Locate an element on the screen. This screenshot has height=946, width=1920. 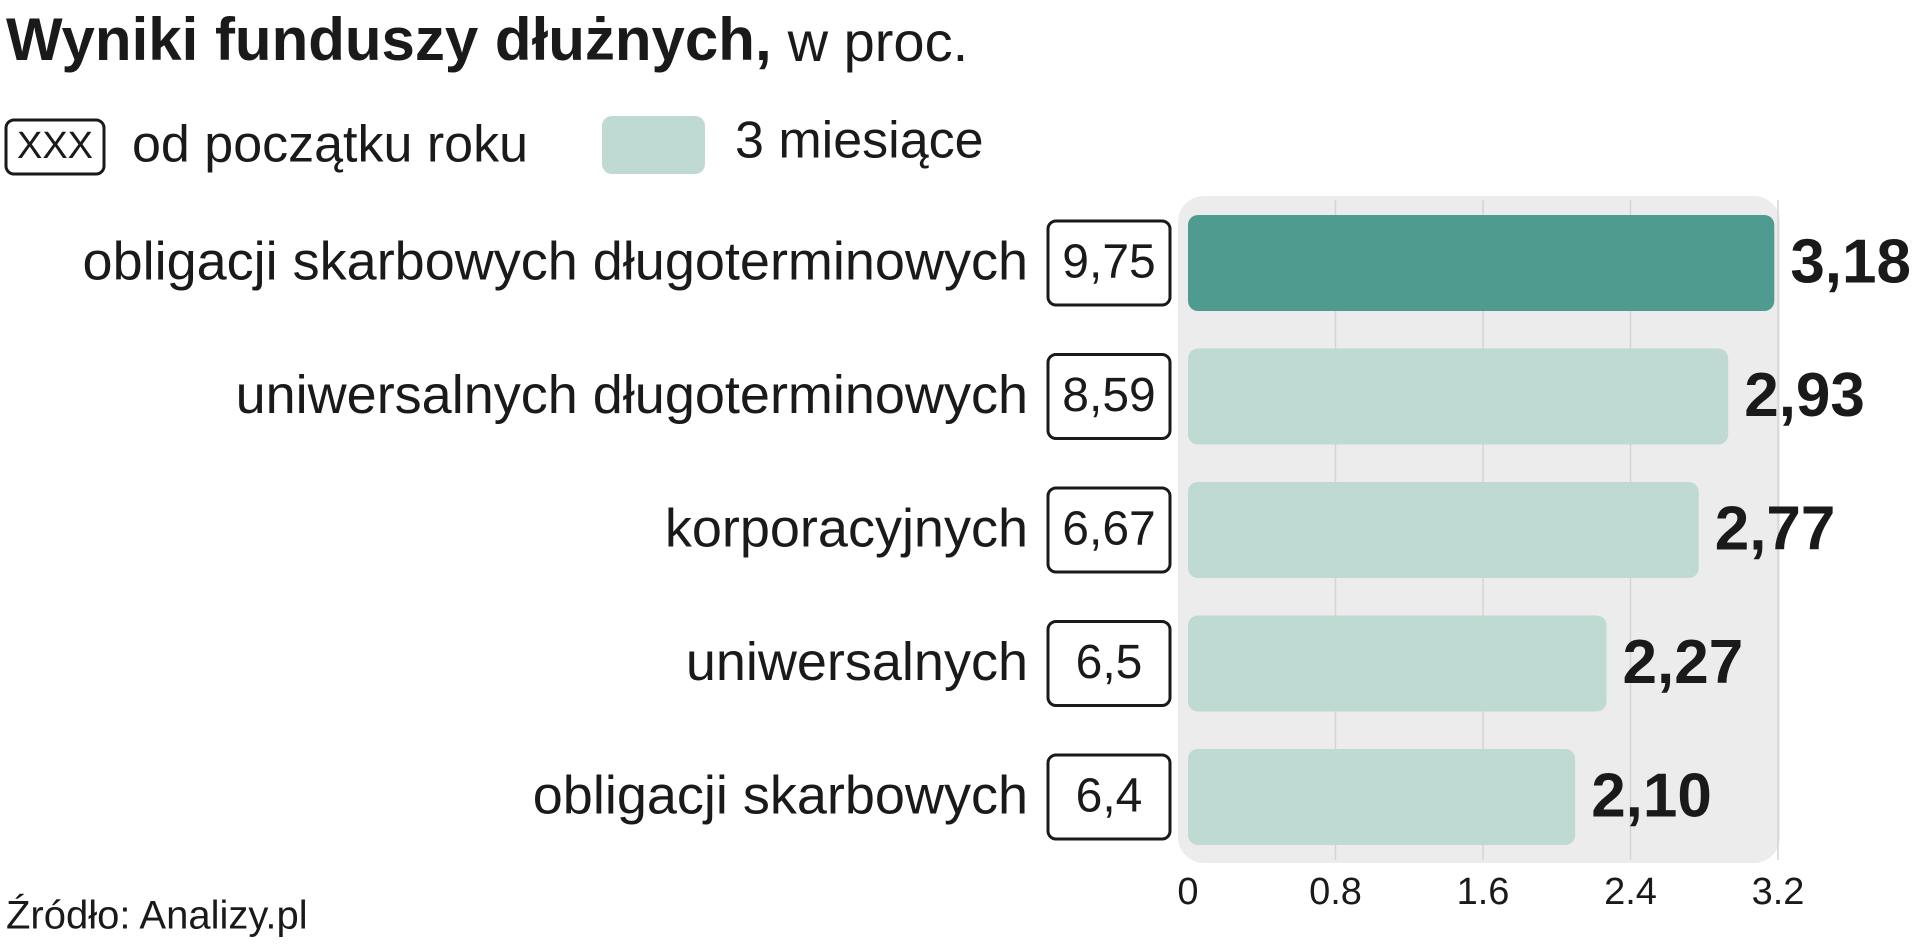
source: Źródło: Analizy.pl is located at coordinates (157, 915).